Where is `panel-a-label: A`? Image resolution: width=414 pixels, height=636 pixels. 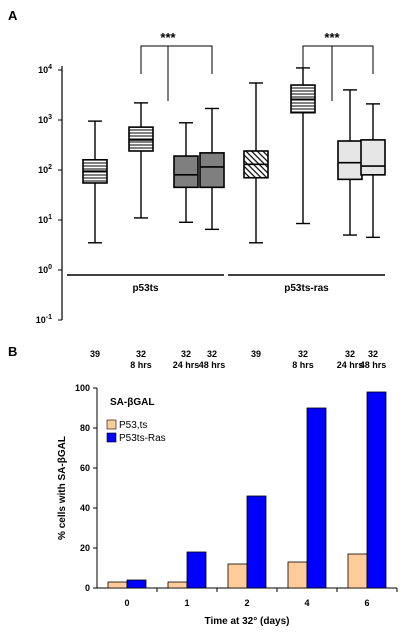
panel-a-label: A is located at coordinates (13, 15).